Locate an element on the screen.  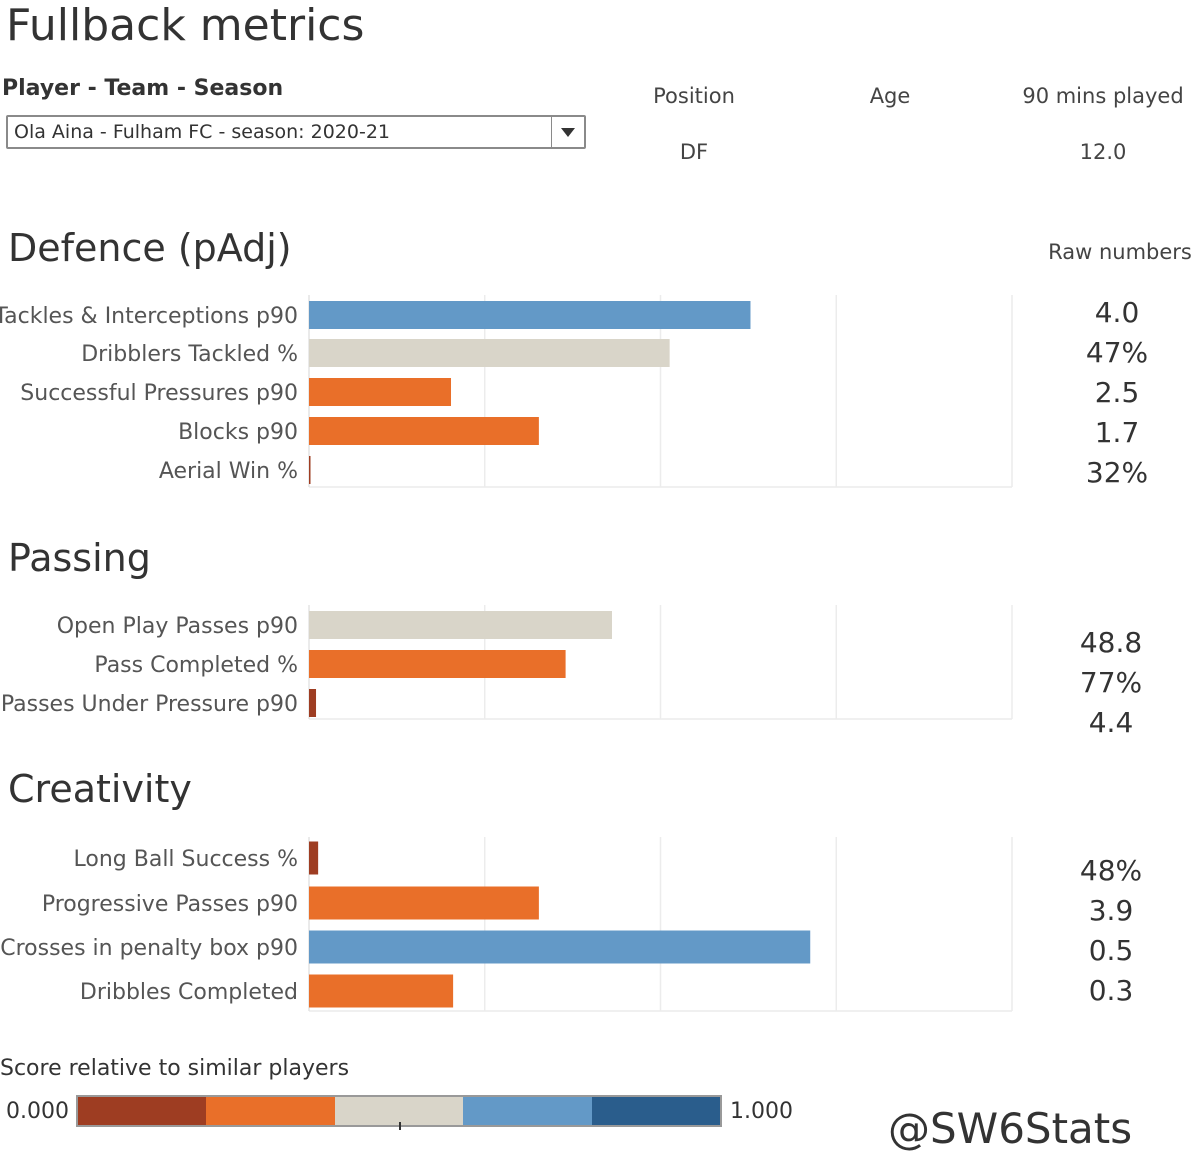
dropdown-arrow-icon is located at coordinates (568, 132).